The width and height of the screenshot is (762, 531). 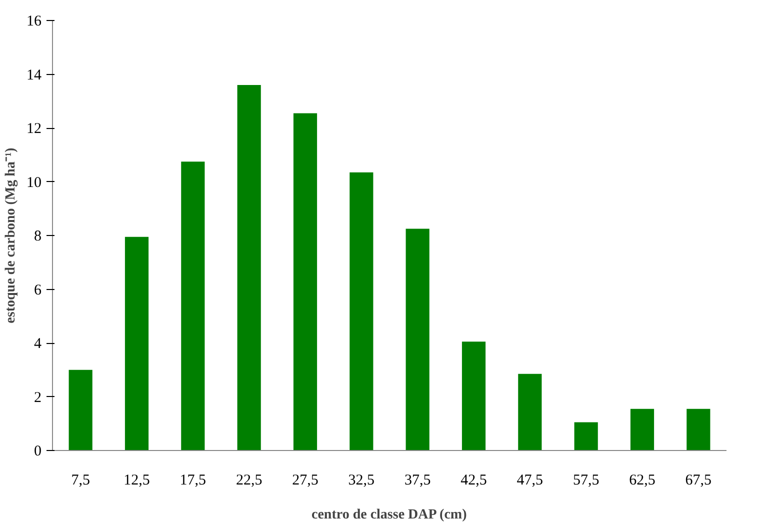 I want to click on x-tick-label: 32,5, so click(x=361, y=480).